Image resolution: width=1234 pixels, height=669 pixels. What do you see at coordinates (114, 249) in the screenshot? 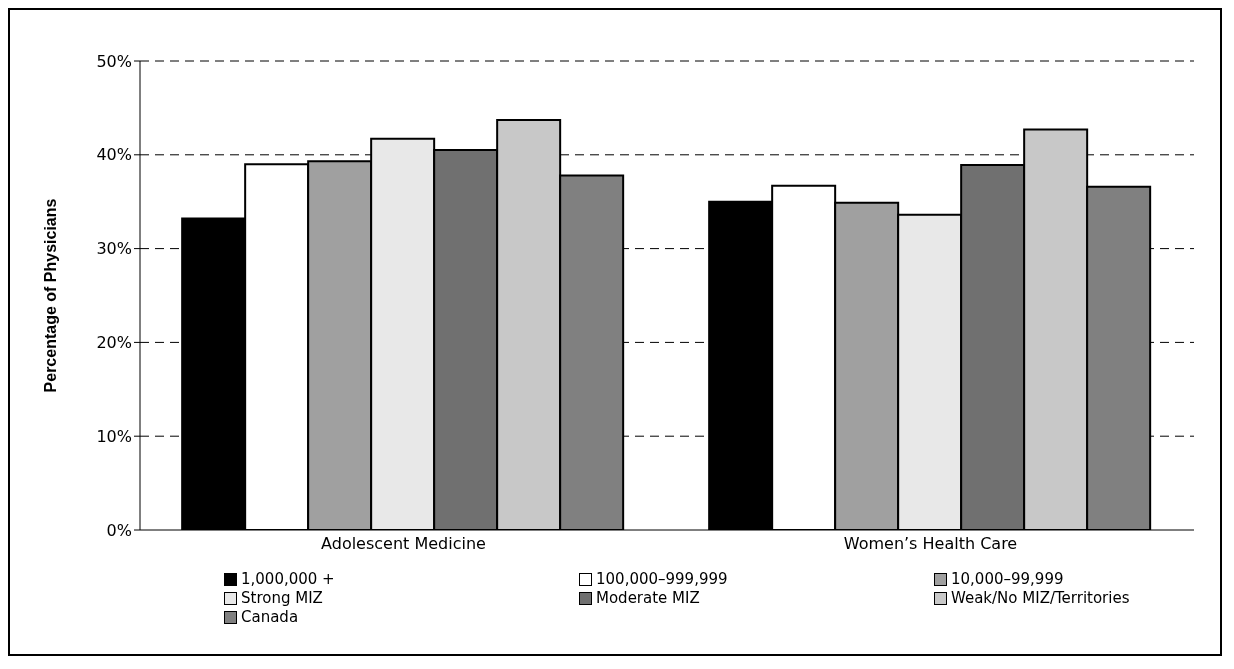
I see `y-tick-label: 30%` at bounding box center [114, 249].